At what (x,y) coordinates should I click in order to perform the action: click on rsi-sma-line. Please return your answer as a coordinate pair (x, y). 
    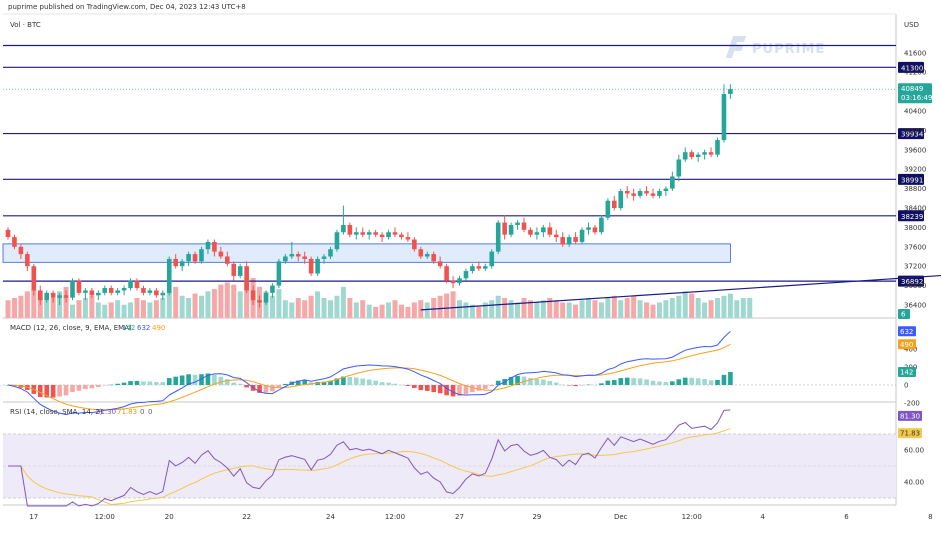
    Looking at the image, I should click on (369, 467).